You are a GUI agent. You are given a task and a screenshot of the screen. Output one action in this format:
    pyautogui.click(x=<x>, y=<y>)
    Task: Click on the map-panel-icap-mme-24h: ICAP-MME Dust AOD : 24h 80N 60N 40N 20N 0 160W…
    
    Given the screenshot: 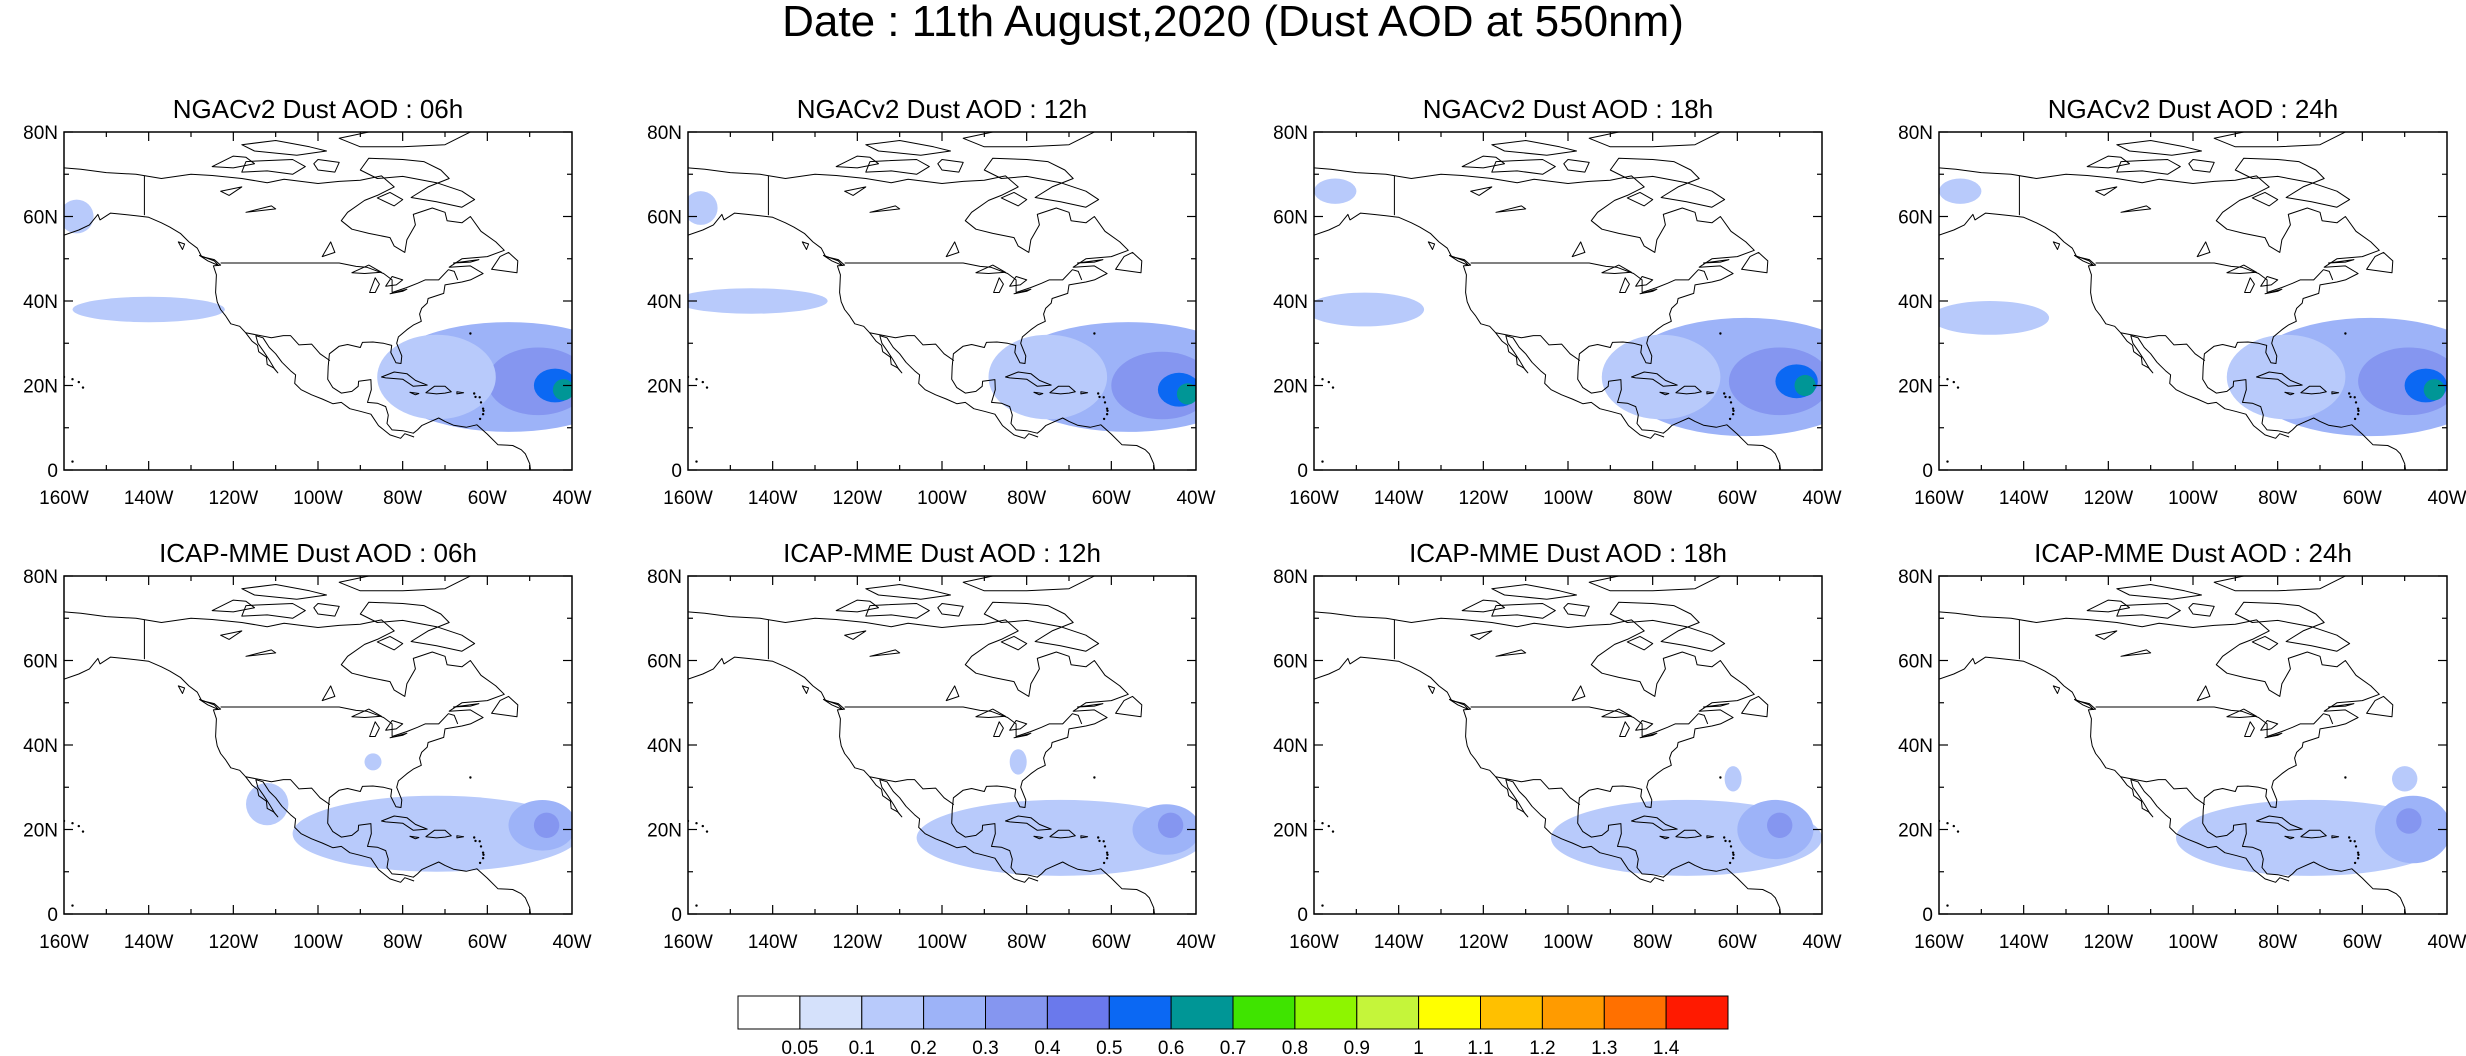 What is the action you would take?
    pyautogui.click(x=2170, y=753)
    